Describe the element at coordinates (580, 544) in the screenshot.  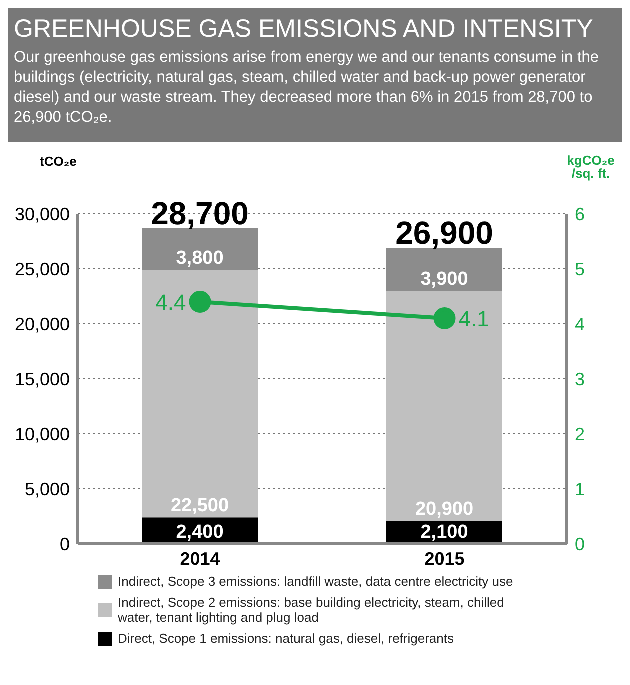
I see `y2-tick-label: 0` at that location.